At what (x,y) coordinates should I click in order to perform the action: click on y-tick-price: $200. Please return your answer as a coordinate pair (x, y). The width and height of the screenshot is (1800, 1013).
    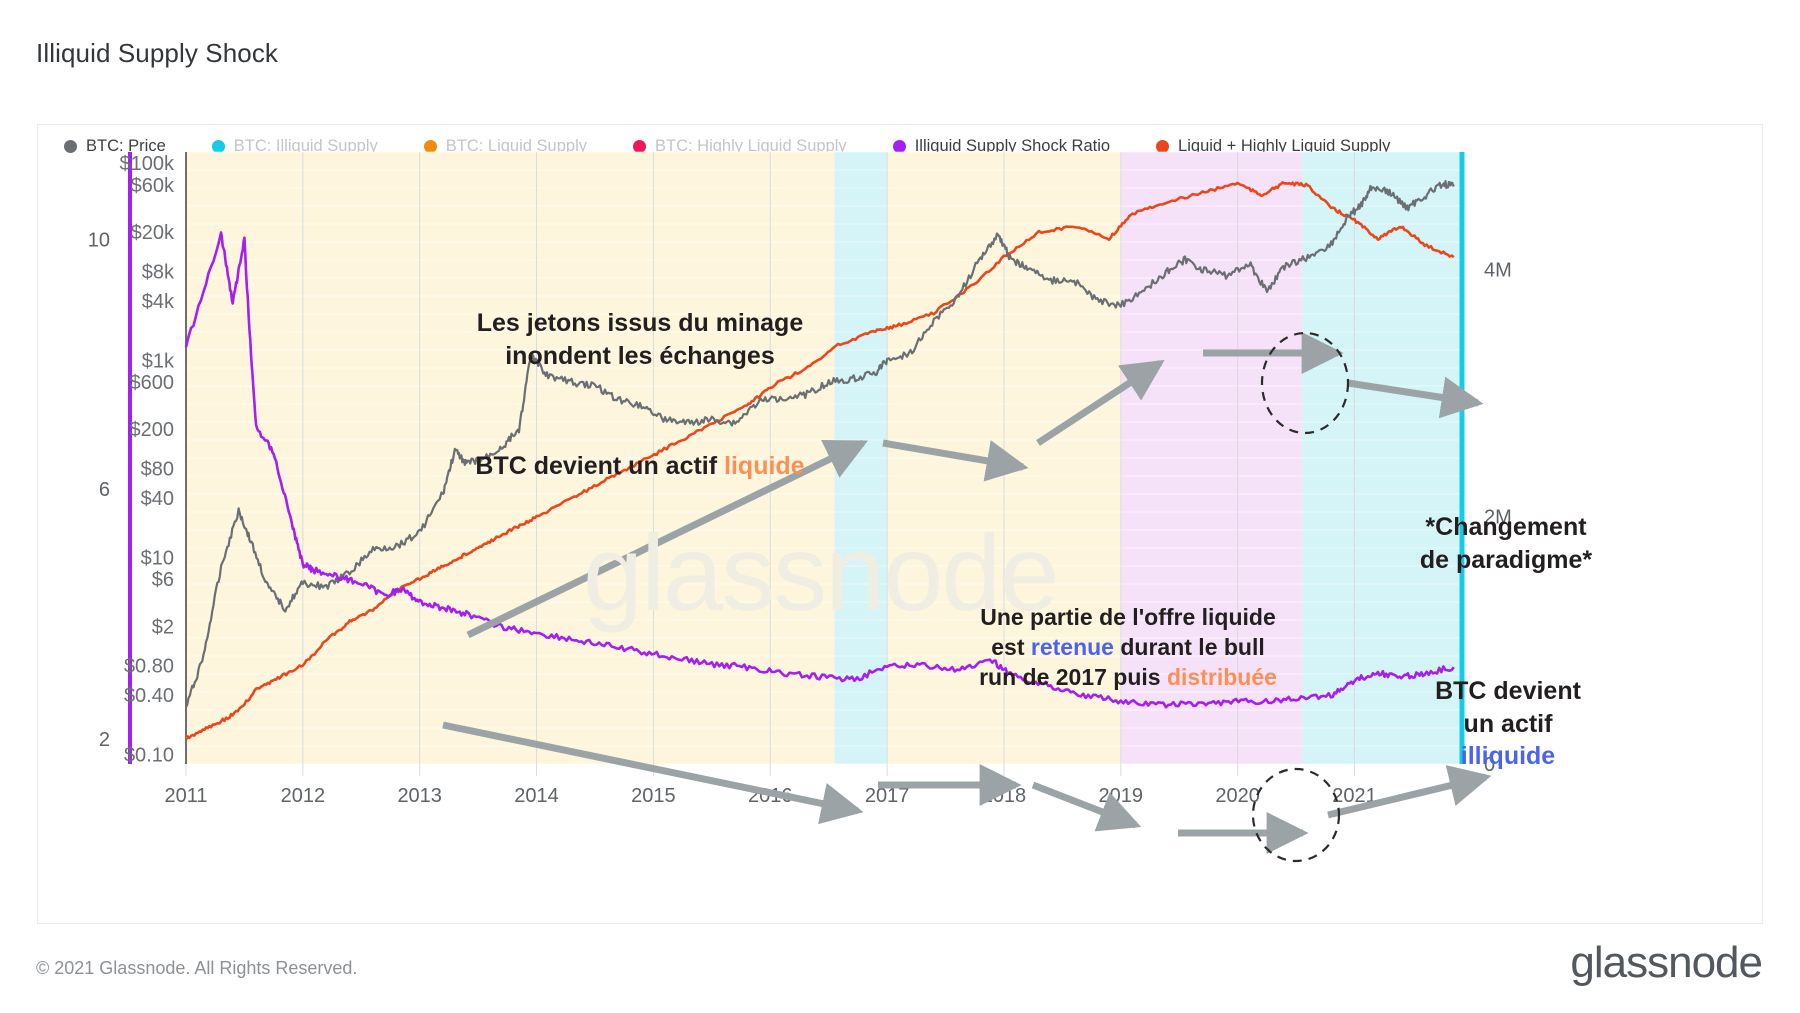
    Looking at the image, I should click on (152, 430).